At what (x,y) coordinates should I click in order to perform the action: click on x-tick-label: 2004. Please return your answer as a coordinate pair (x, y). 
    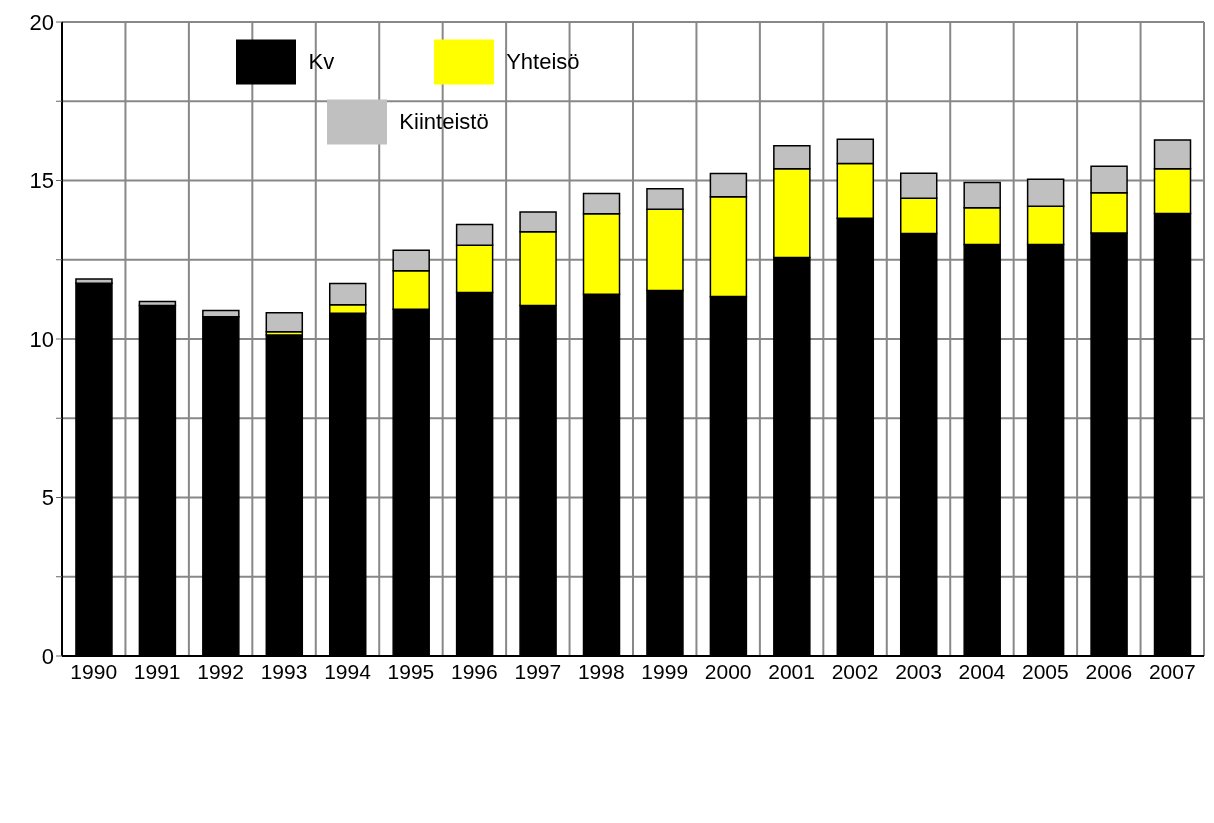
    Looking at the image, I should click on (982, 671).